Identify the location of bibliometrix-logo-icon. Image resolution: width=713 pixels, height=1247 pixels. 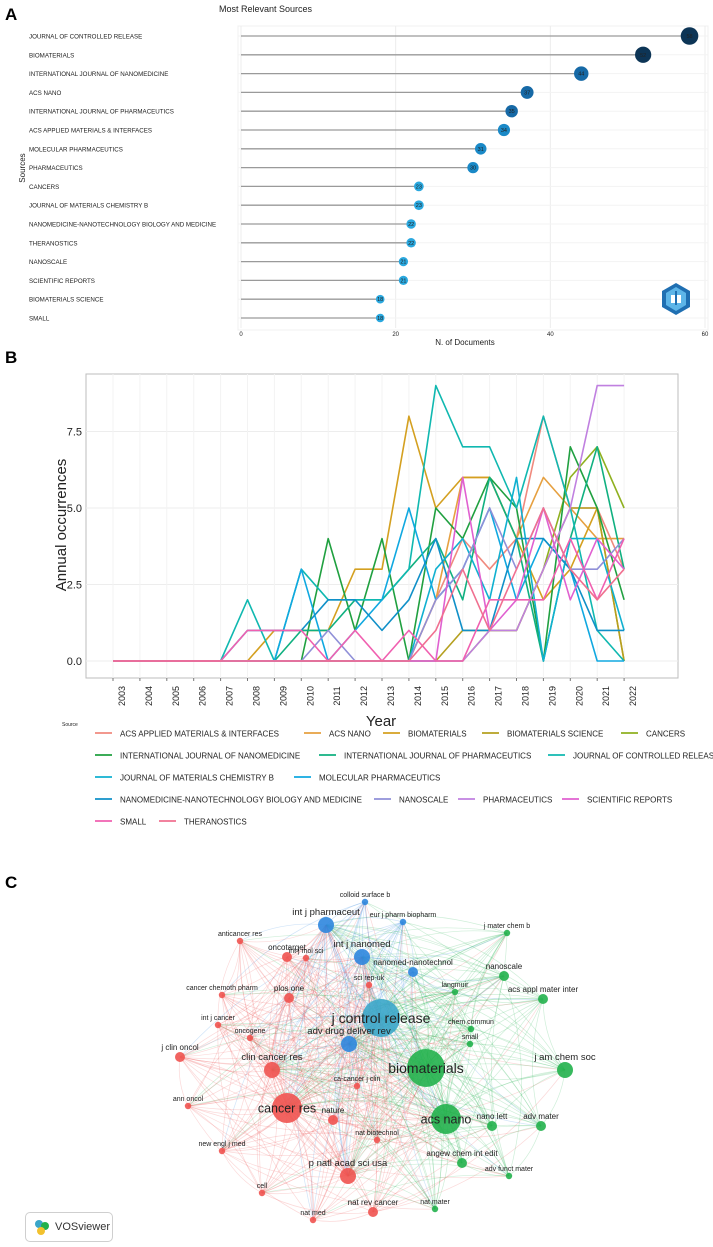
(676, 299).